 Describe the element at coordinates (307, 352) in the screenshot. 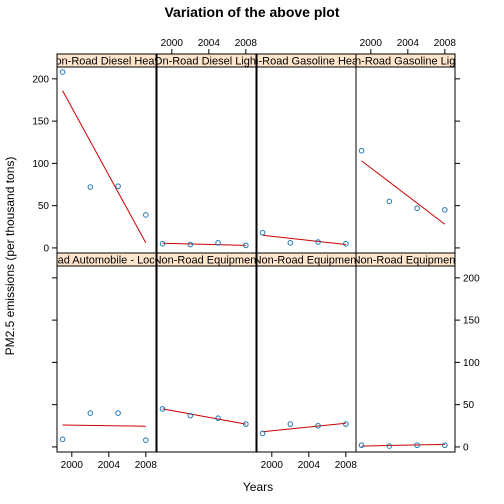

I see `panel-7: Non-Road Equipment` at that location.